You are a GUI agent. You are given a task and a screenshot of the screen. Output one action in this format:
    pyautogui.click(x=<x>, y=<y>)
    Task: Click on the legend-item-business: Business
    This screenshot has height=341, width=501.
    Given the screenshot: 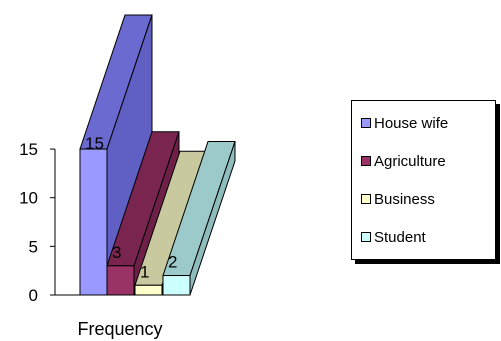 What is the action you would take?
    pyautogui.click(x=398, y=199)
    